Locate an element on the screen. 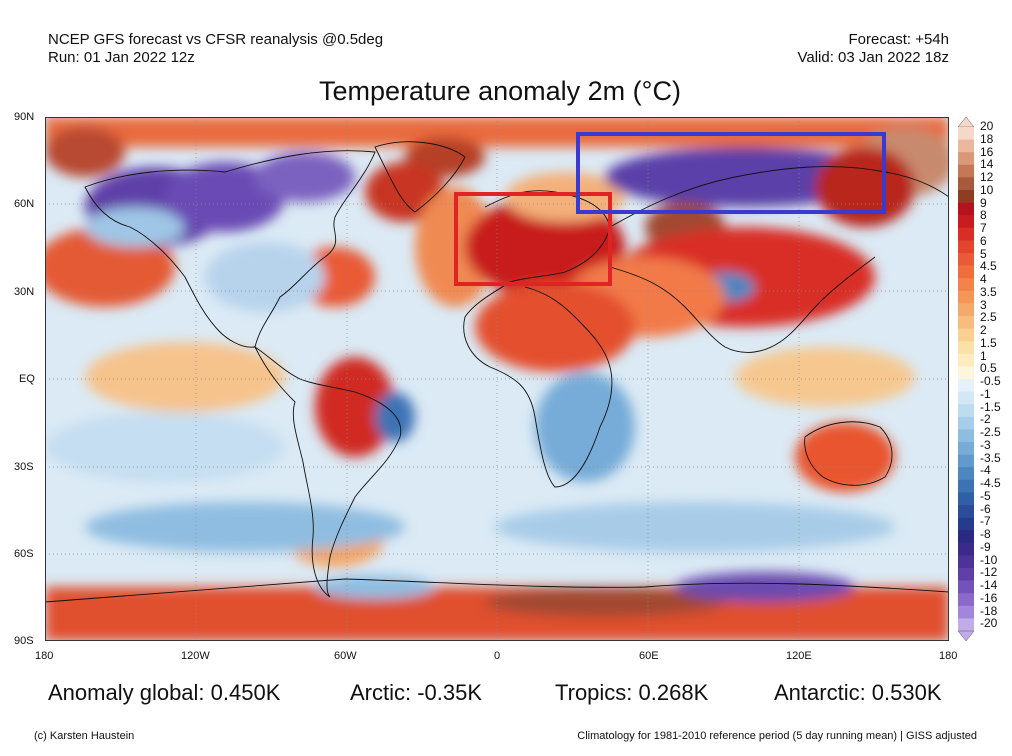  anomaly-global: Anomaly global: 0.450K is located at coordinates (164, 692).